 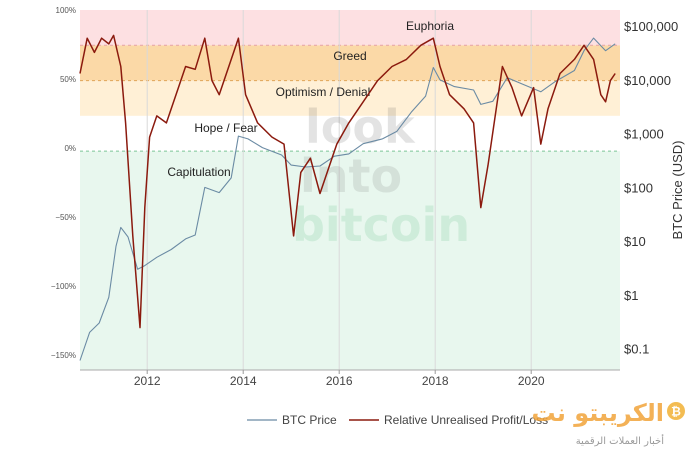 What do you see at coordinates (597, 413) in the screenshot?
I see `brand-name: الكريبتو نت` at bounding box center [597, 413].